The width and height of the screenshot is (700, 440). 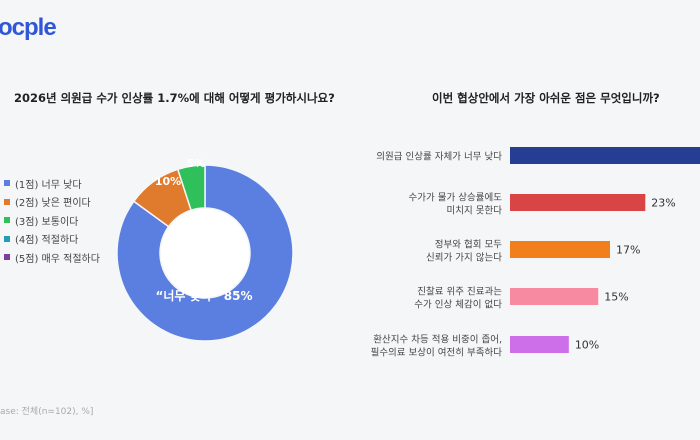 I want to click on legend-label: (2점) 낮은 편이다, so click(x=53, y=204).